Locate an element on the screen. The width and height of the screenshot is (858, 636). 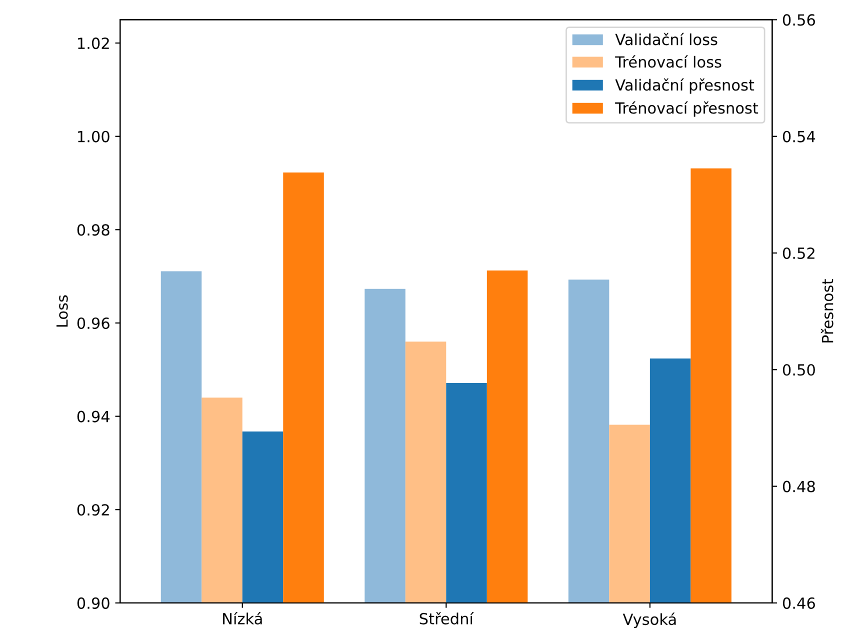
y-tick-label: 0.90 is located at coordinates (93, 603).